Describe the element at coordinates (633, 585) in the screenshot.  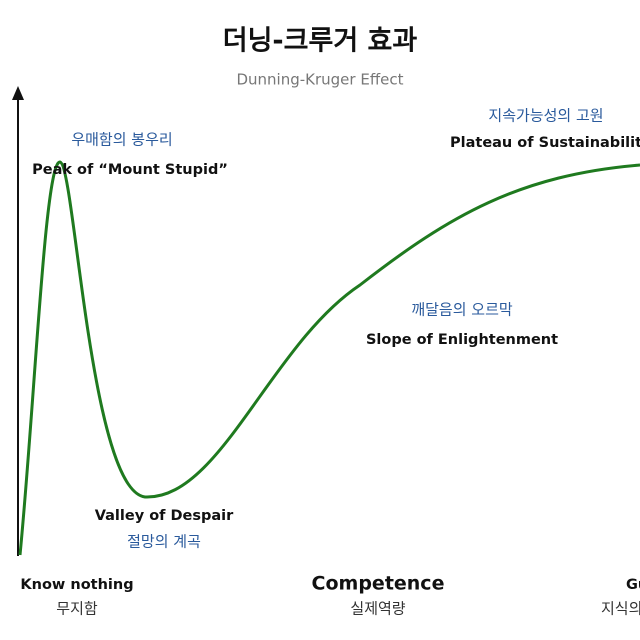
I see `x-right-label-en: Gu` at that location.